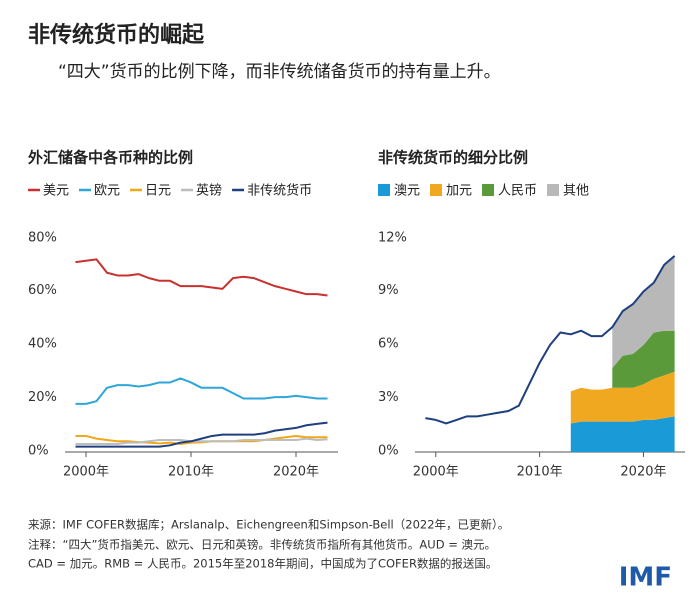  I want to click on legend-label: 澳元, so click(407, 191).